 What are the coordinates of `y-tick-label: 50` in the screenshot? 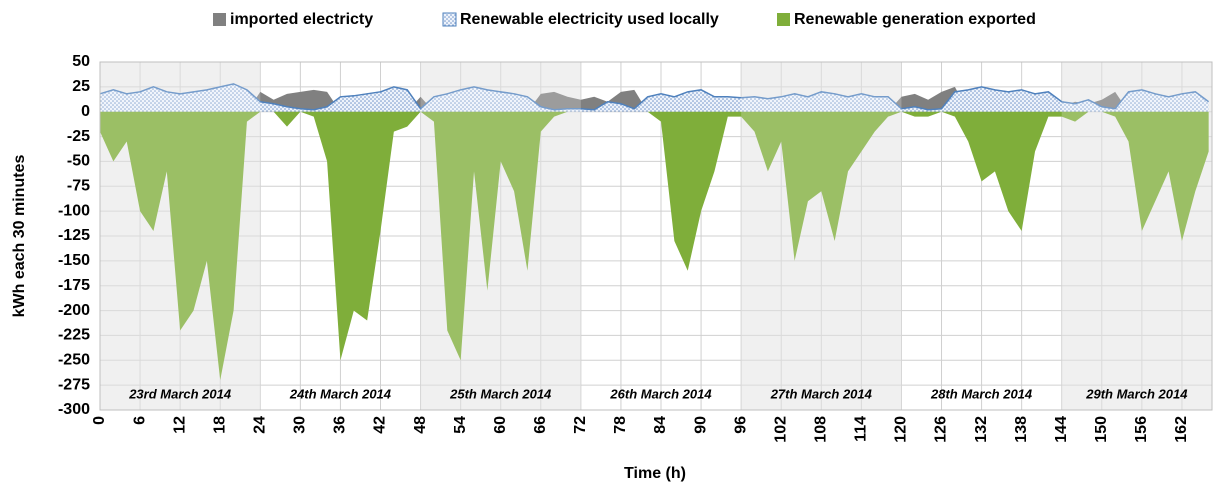 It's located at (81, 61).